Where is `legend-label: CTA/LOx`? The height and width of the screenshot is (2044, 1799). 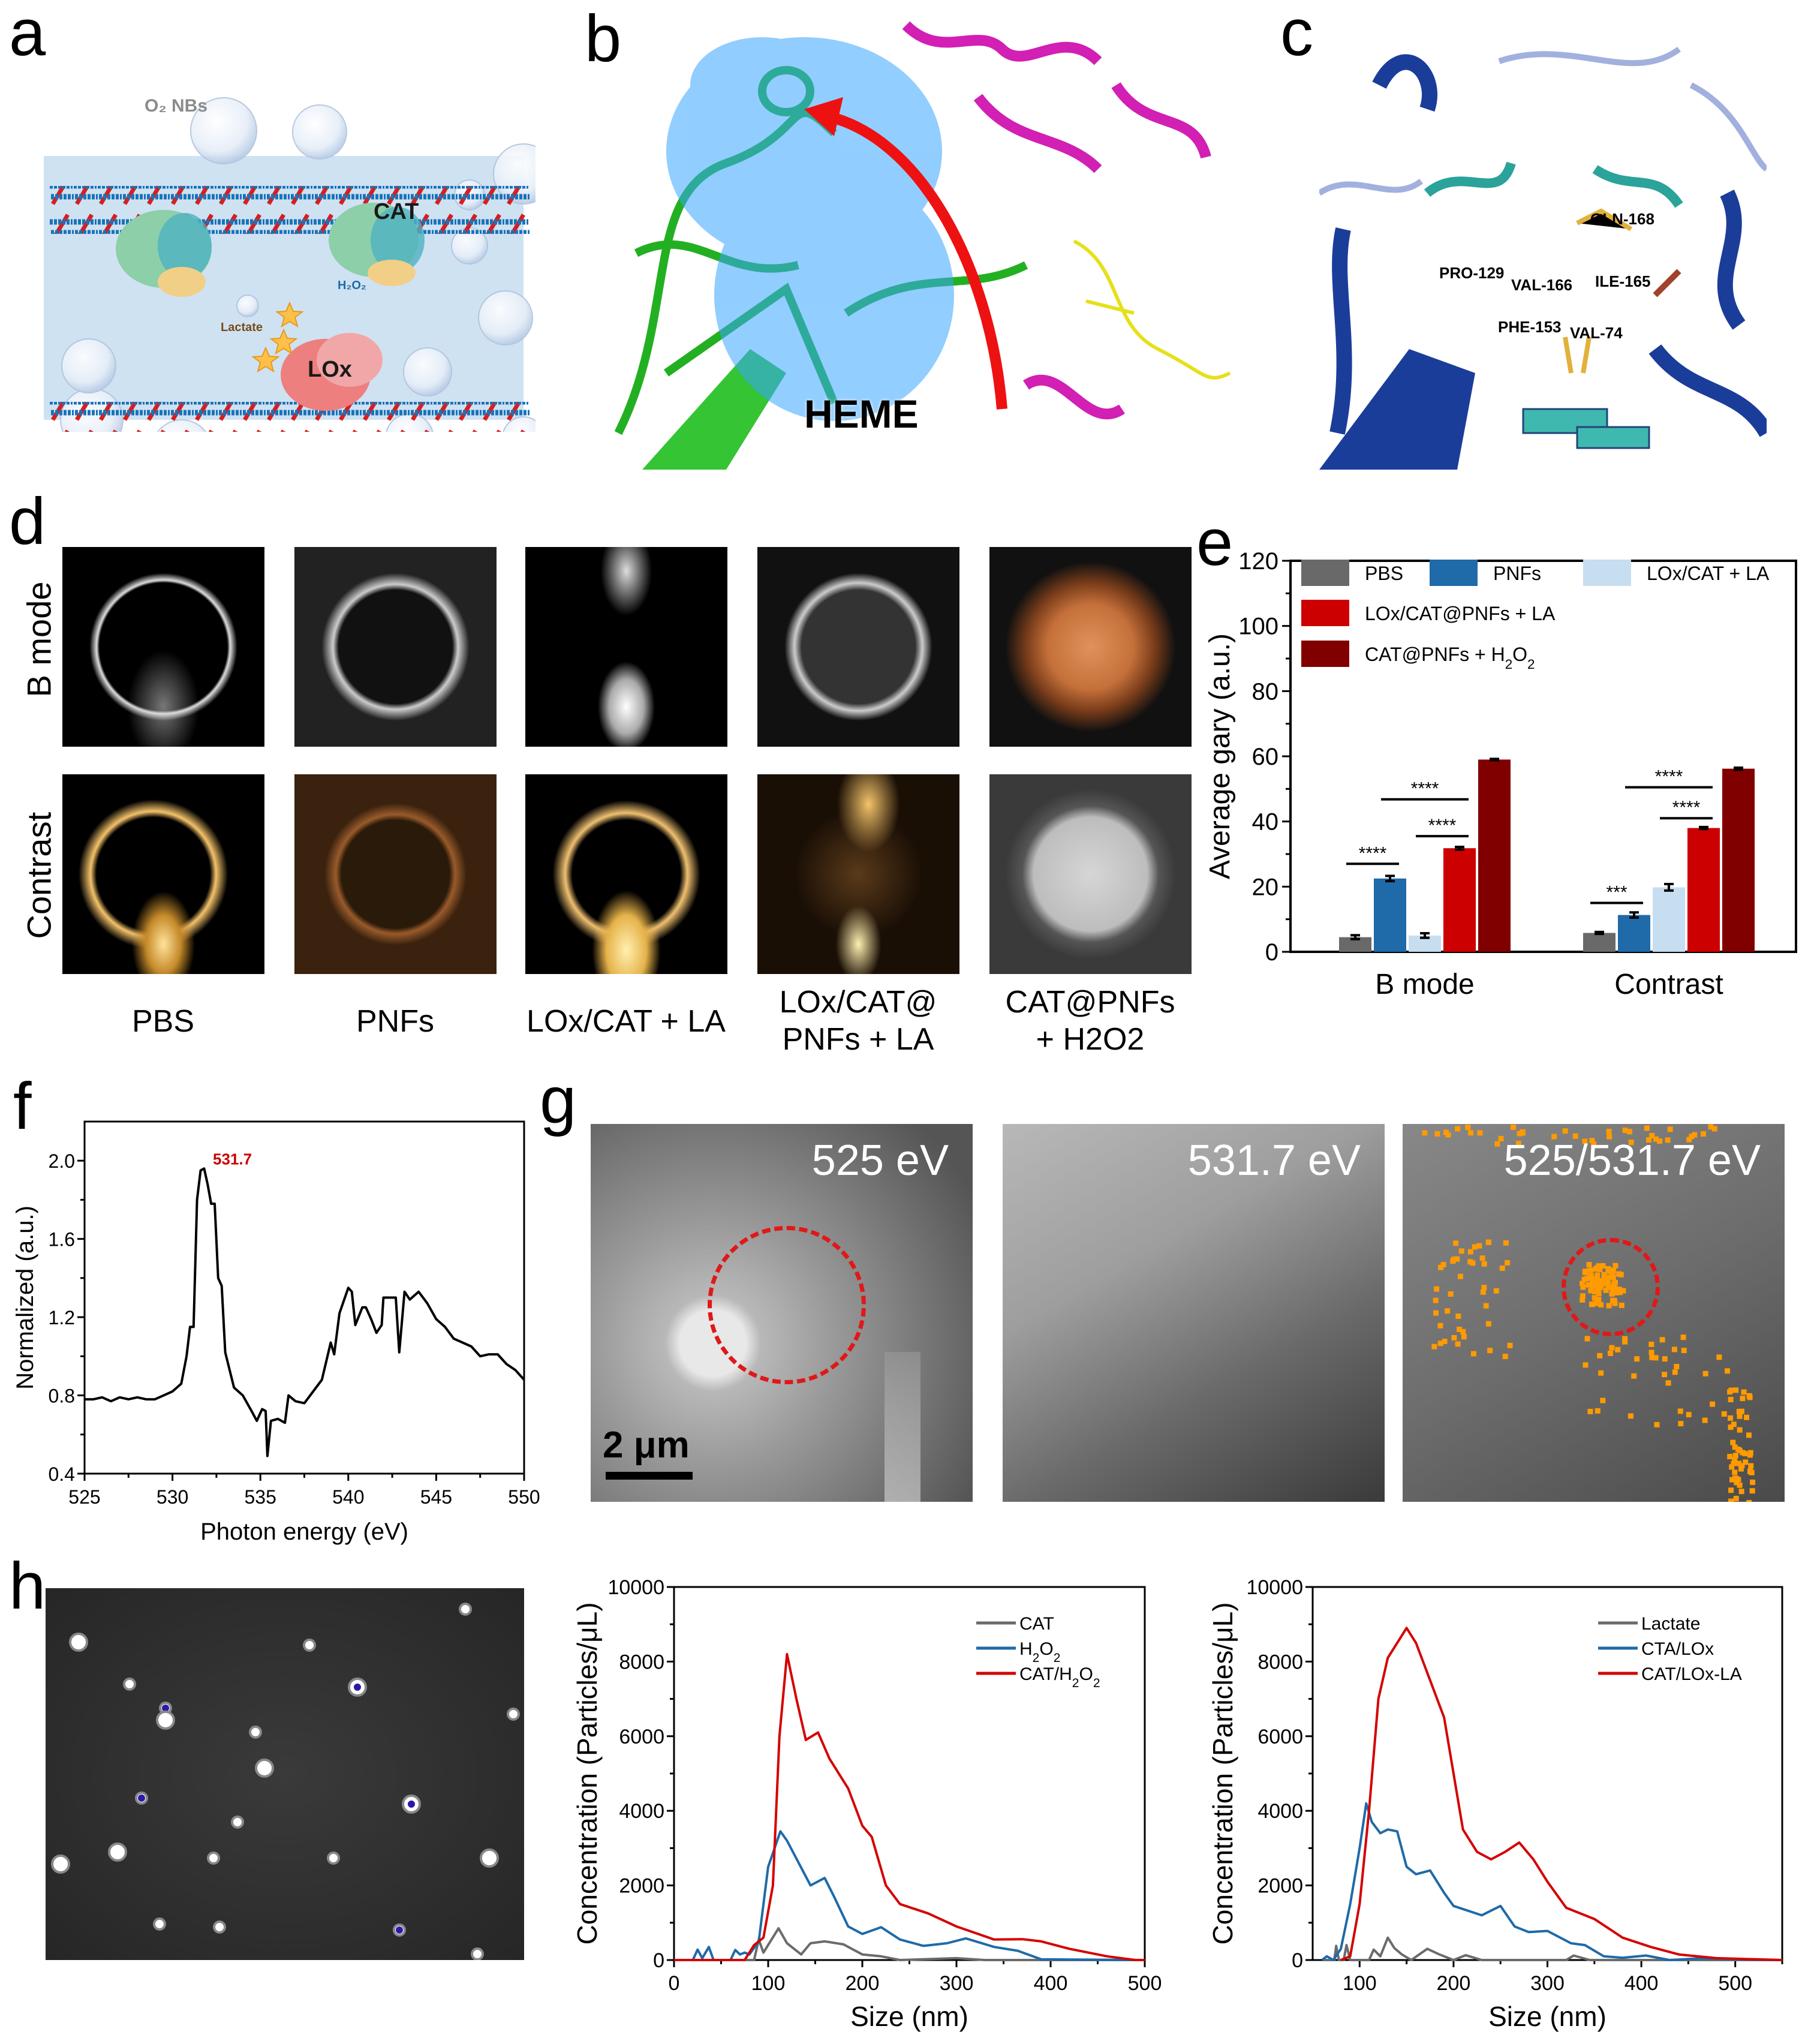
legend-label: CTA/LOx is located at coordinates (1678, 1649).